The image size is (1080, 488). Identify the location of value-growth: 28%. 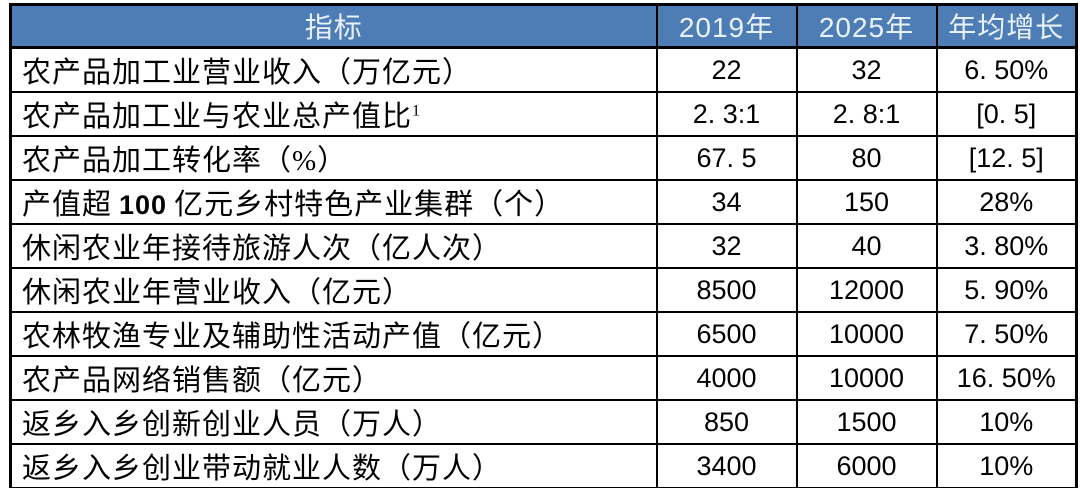
(1006, 202).